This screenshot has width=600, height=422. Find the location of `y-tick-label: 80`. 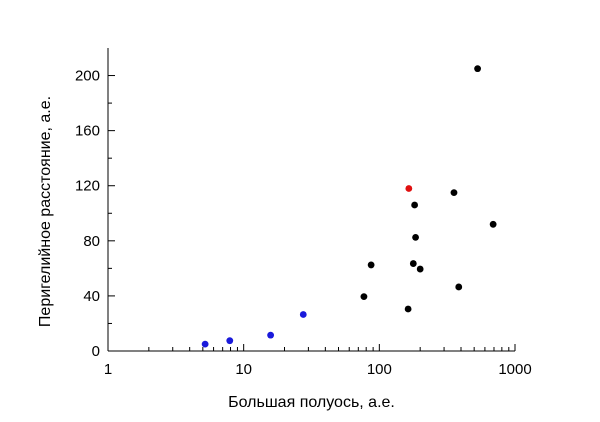

y-tick-label: 80 is located at coordinates (91, 241).